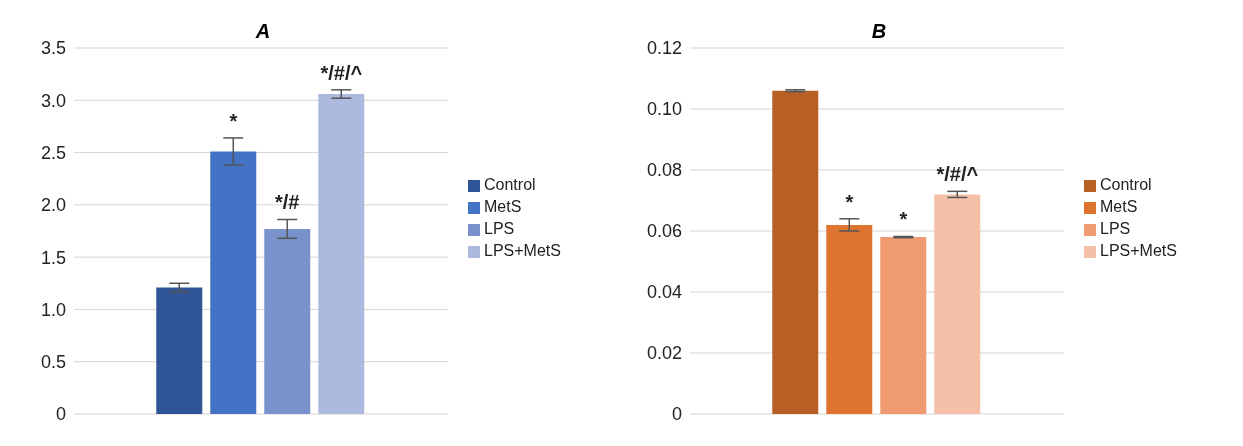 The height and width of the screenshot is (446, 1243). Describe the element at coordinates (263, 31) in the screenshot. I see `chart-title: A` at that location.